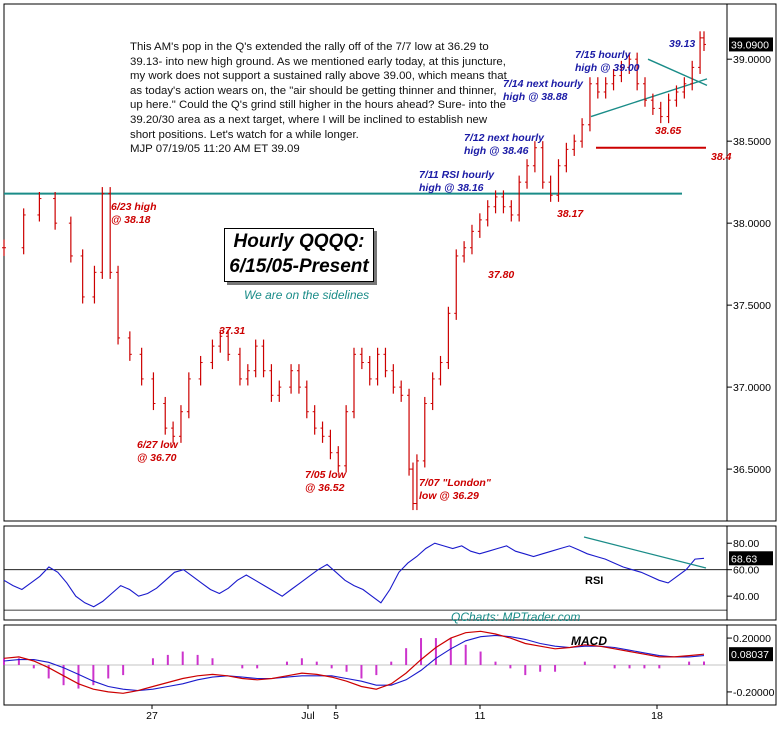  Describe the element at coordinates (649, 98) in the screenshot. I see `triangle-lower-line` at that location.